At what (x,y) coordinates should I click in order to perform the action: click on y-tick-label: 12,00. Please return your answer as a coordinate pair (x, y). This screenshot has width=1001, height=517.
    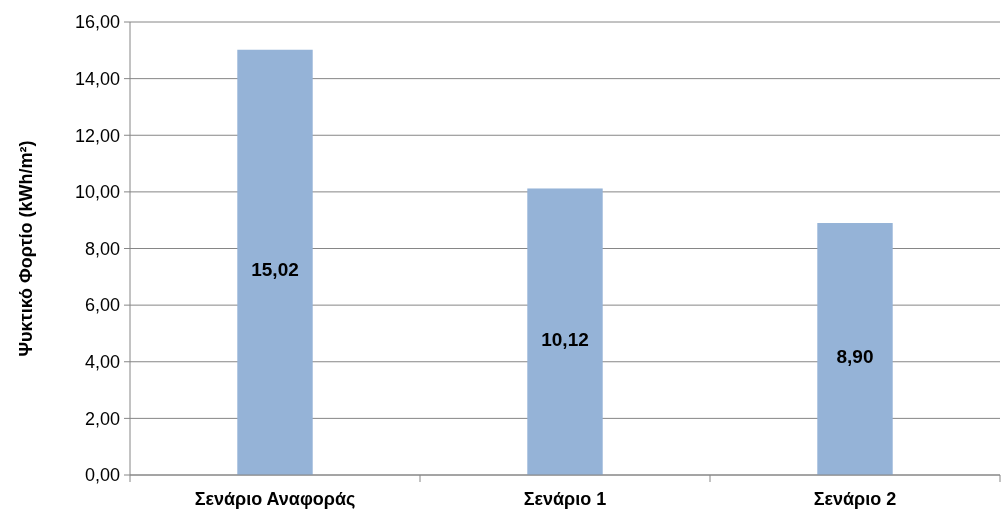
    Looking at the image, I should click on (97, 135).